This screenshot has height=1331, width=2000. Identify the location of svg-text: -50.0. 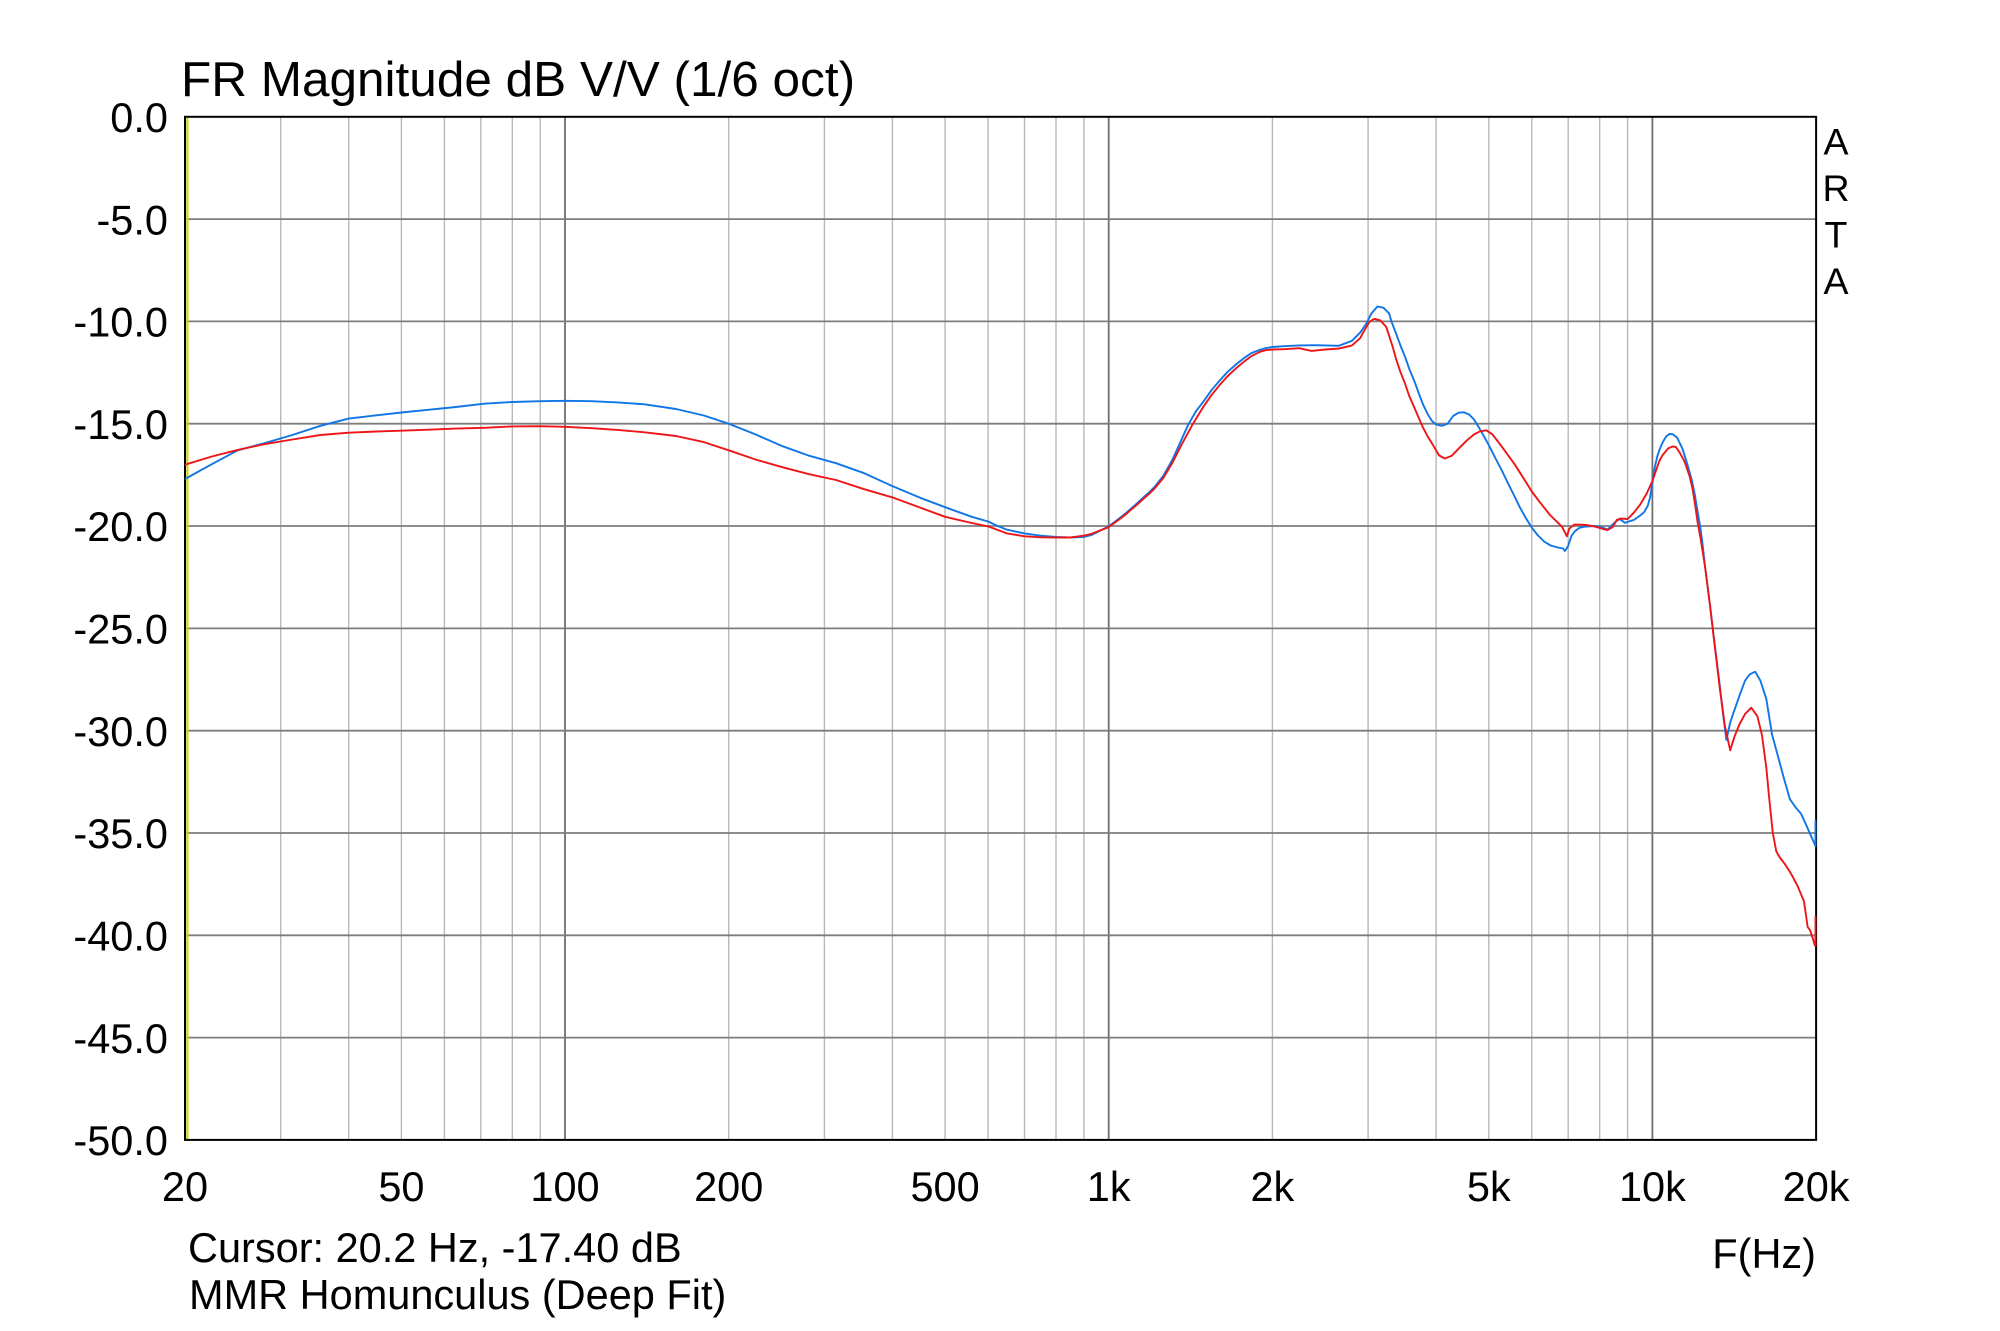
(120, 1140).